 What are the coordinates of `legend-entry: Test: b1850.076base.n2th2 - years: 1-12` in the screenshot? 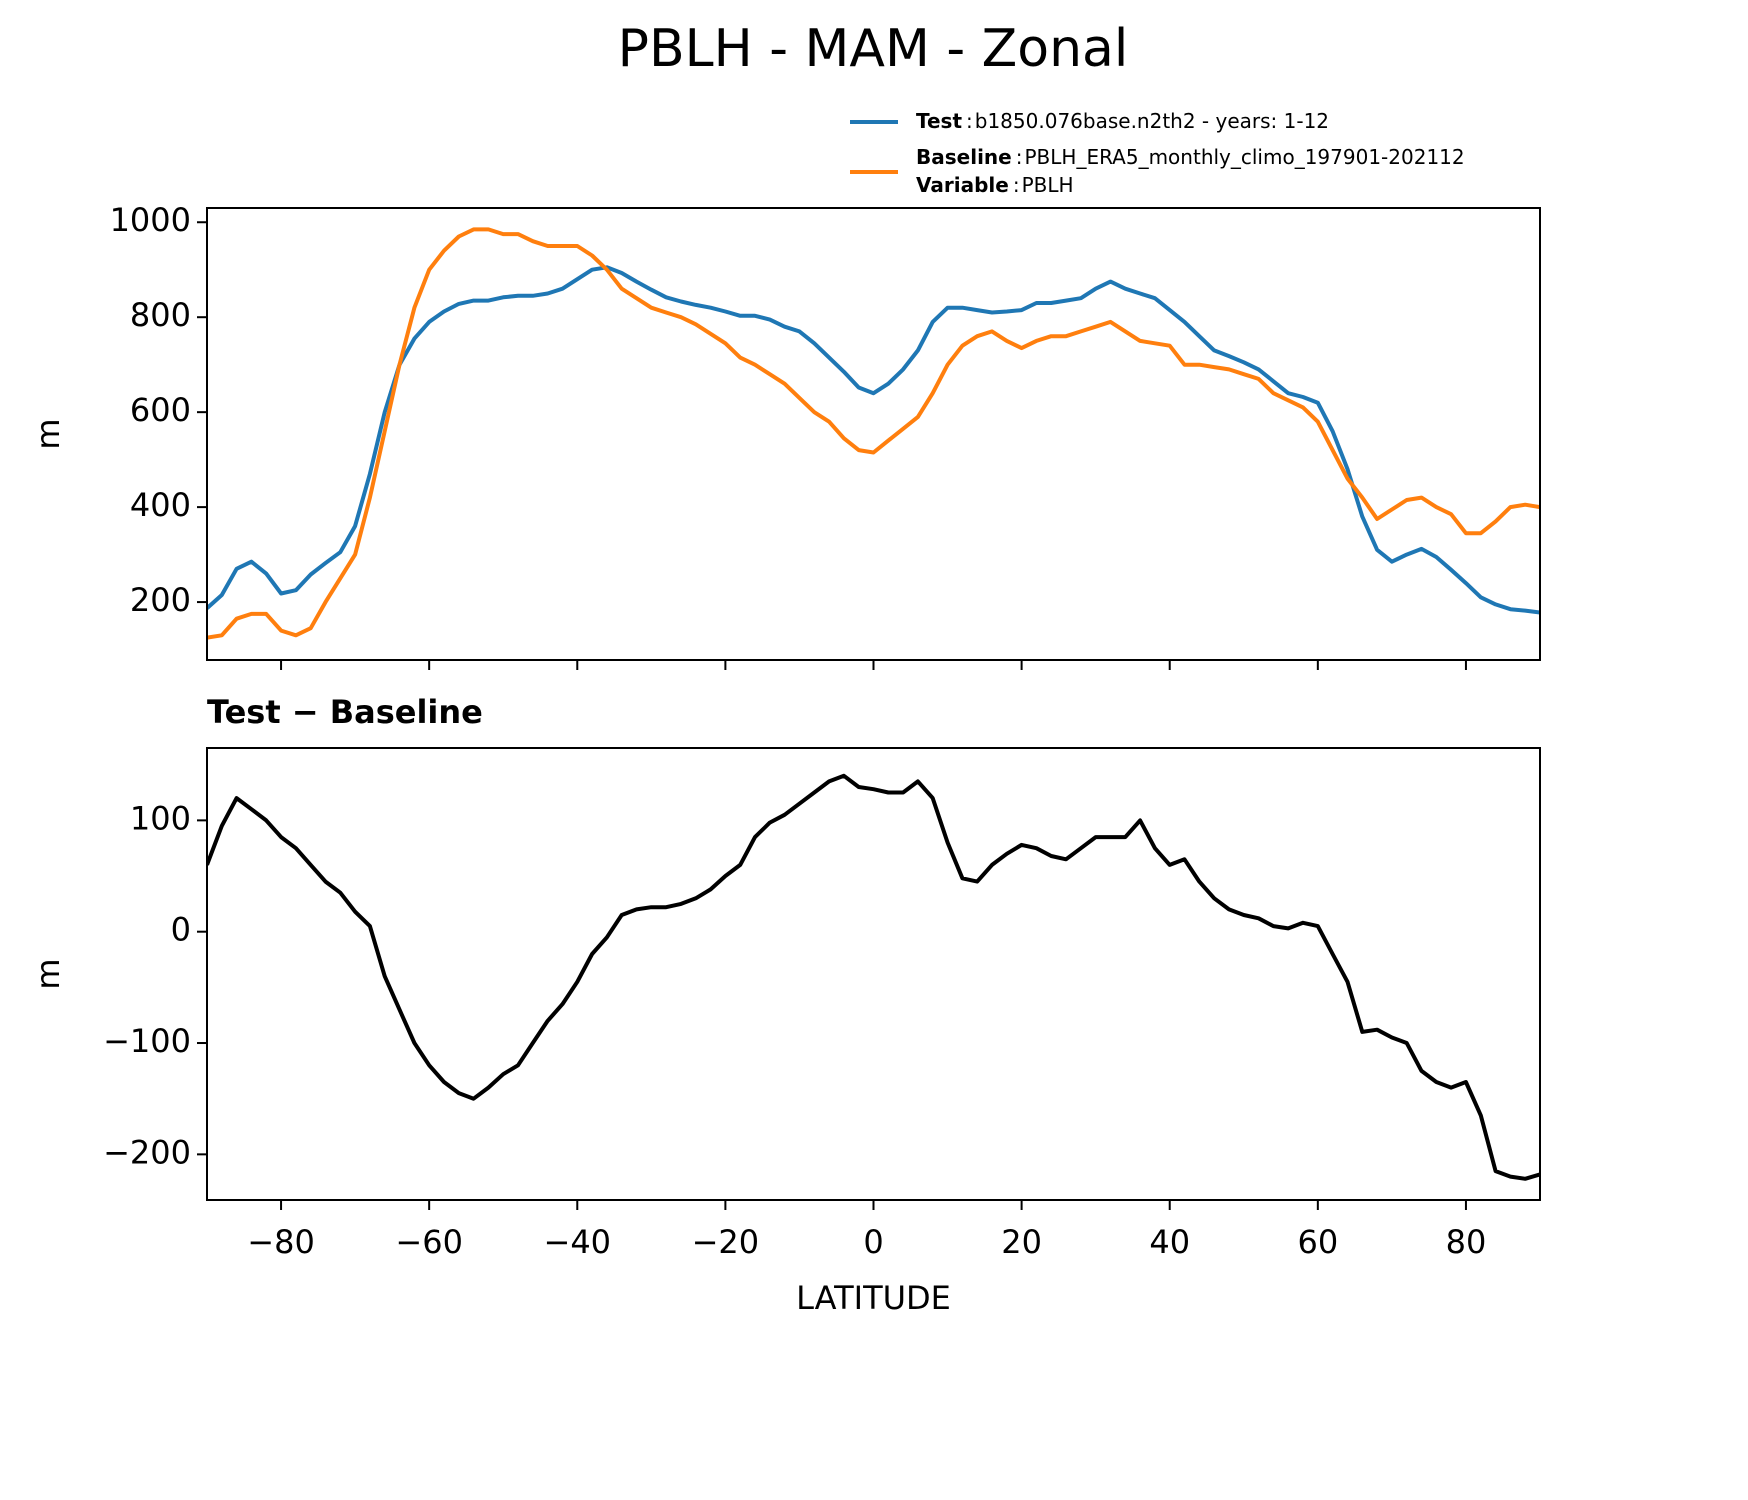 It's located at (1122, 121).